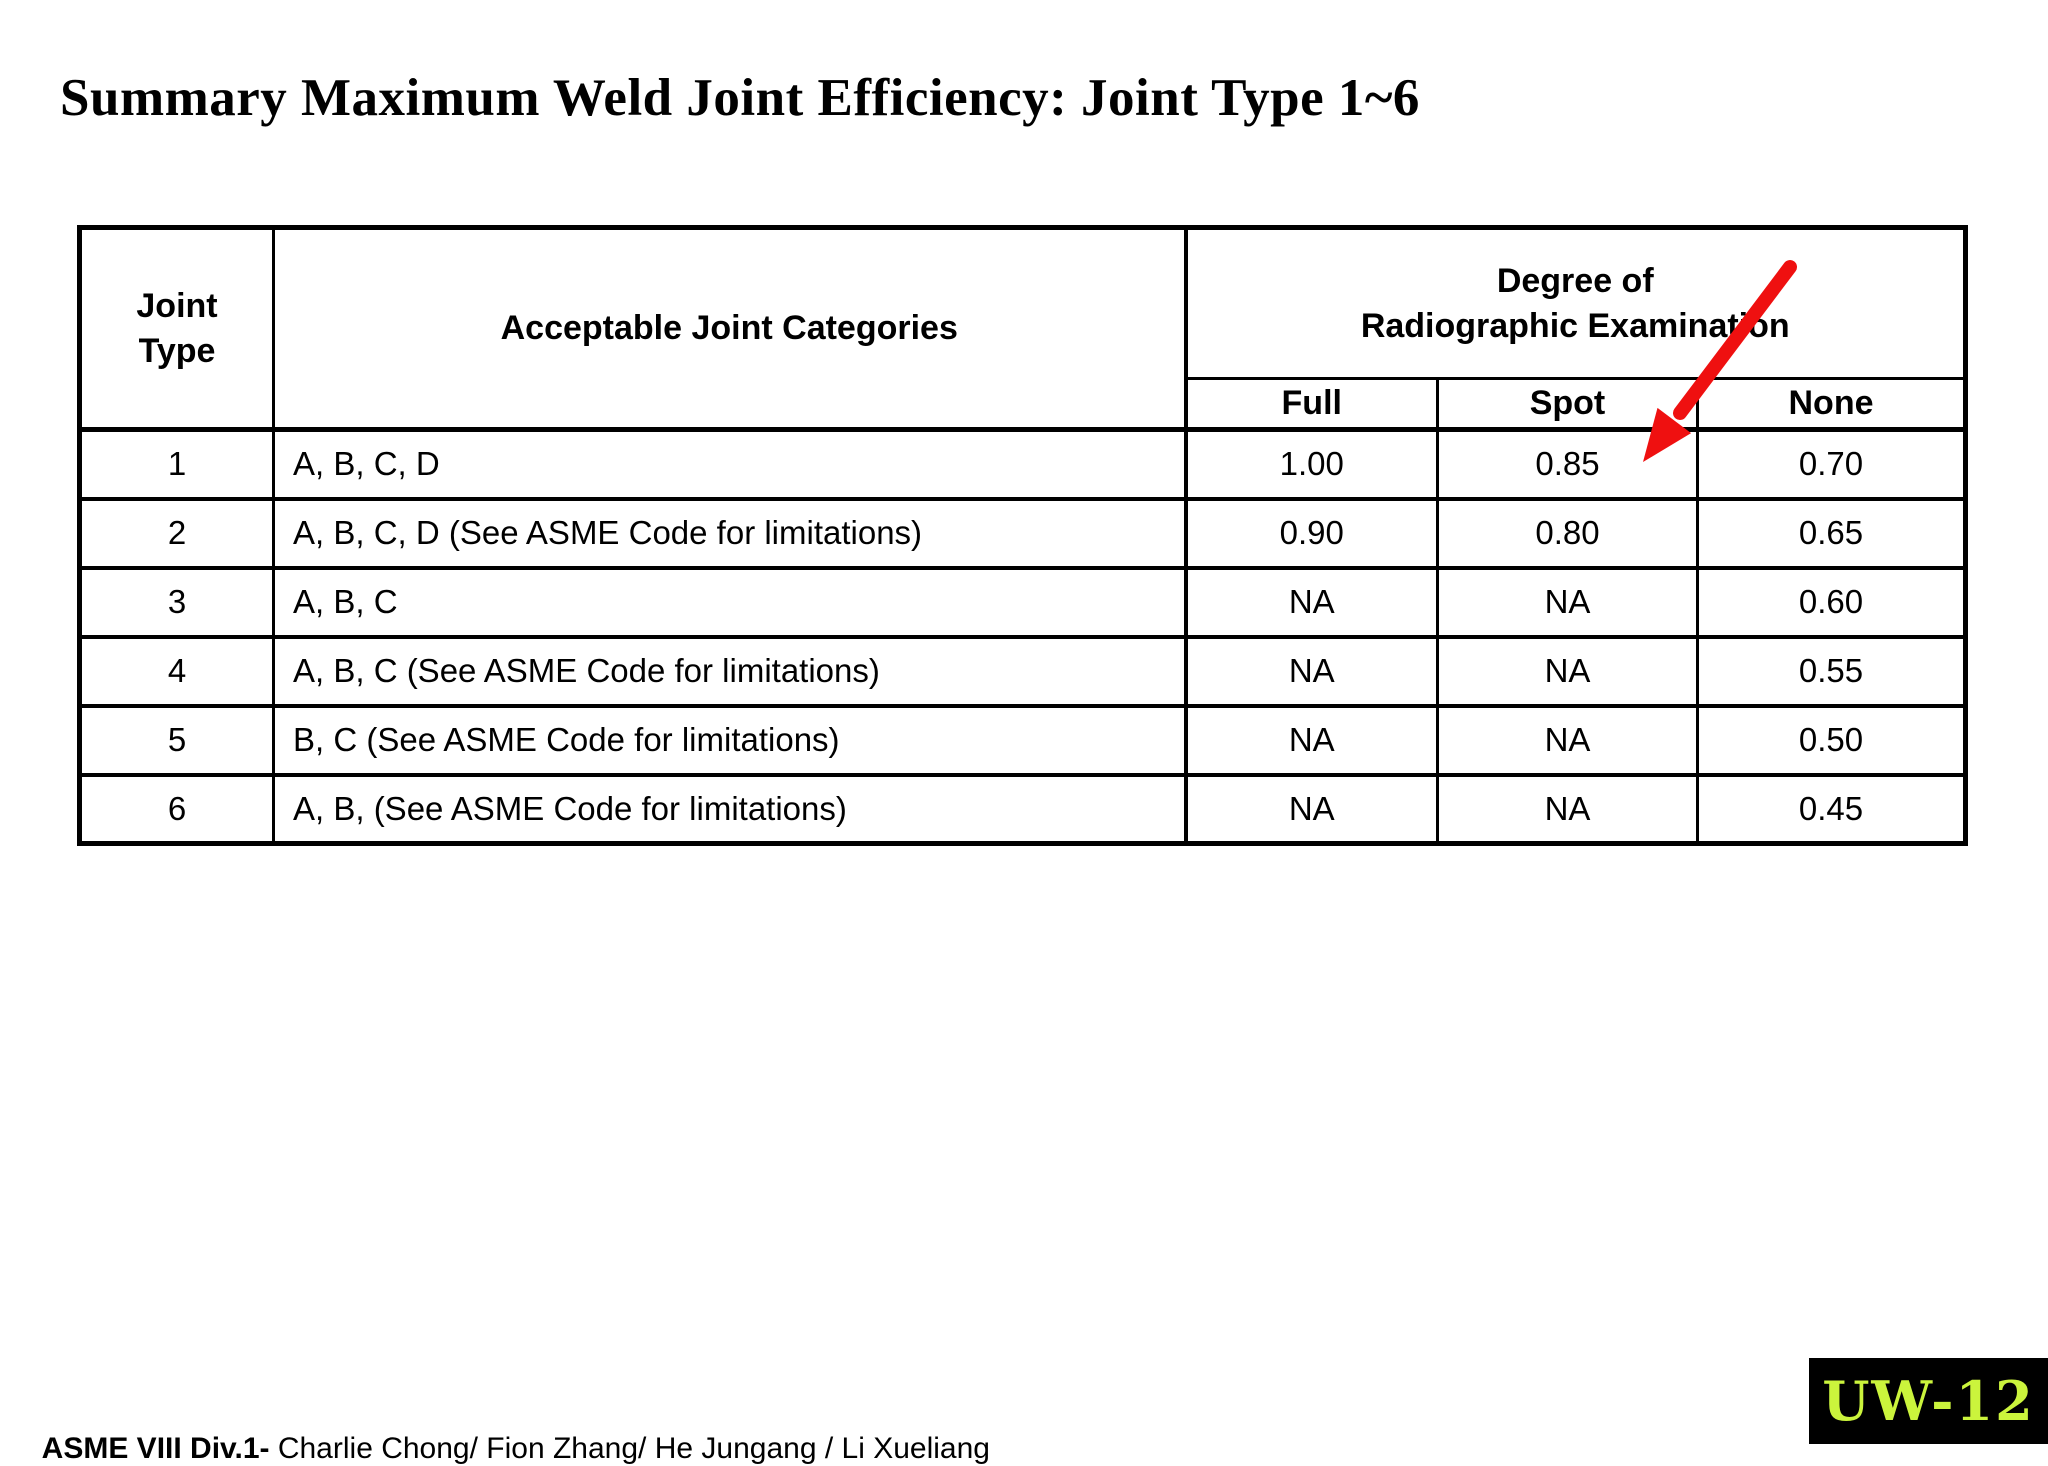 This screenshot has height=1466, width=2048. Describe the element at coordinates (176, 739) in the screenshot. I see `cell-joint-type: 5` at that location.